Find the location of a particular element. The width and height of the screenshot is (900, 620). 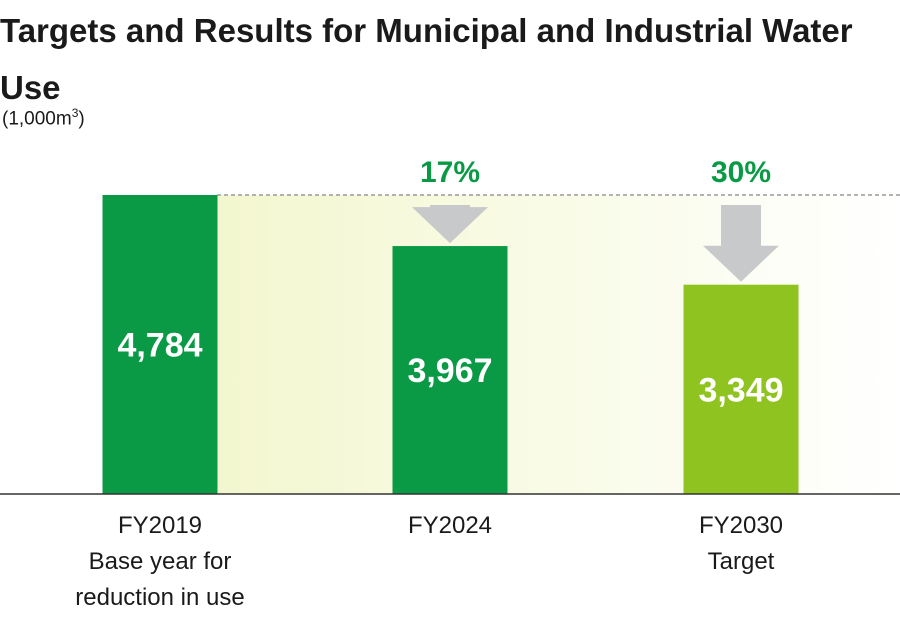

x-tick-sublabel: Target is located at coordinates (741, 561).